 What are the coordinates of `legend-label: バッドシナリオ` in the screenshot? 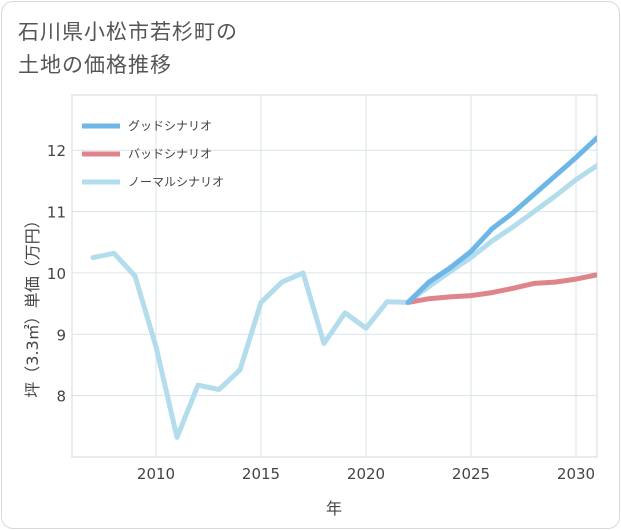 It's located at (170, 154).